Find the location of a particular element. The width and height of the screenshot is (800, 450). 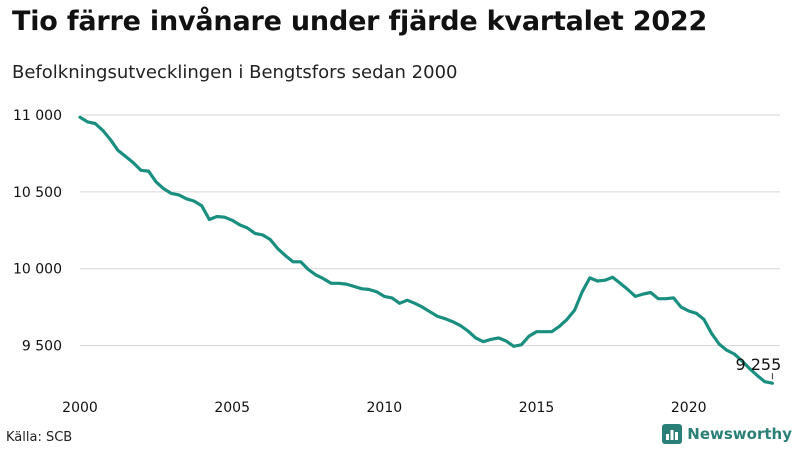

y-tick-label: 9 500 is located at coordinates (42, 347).